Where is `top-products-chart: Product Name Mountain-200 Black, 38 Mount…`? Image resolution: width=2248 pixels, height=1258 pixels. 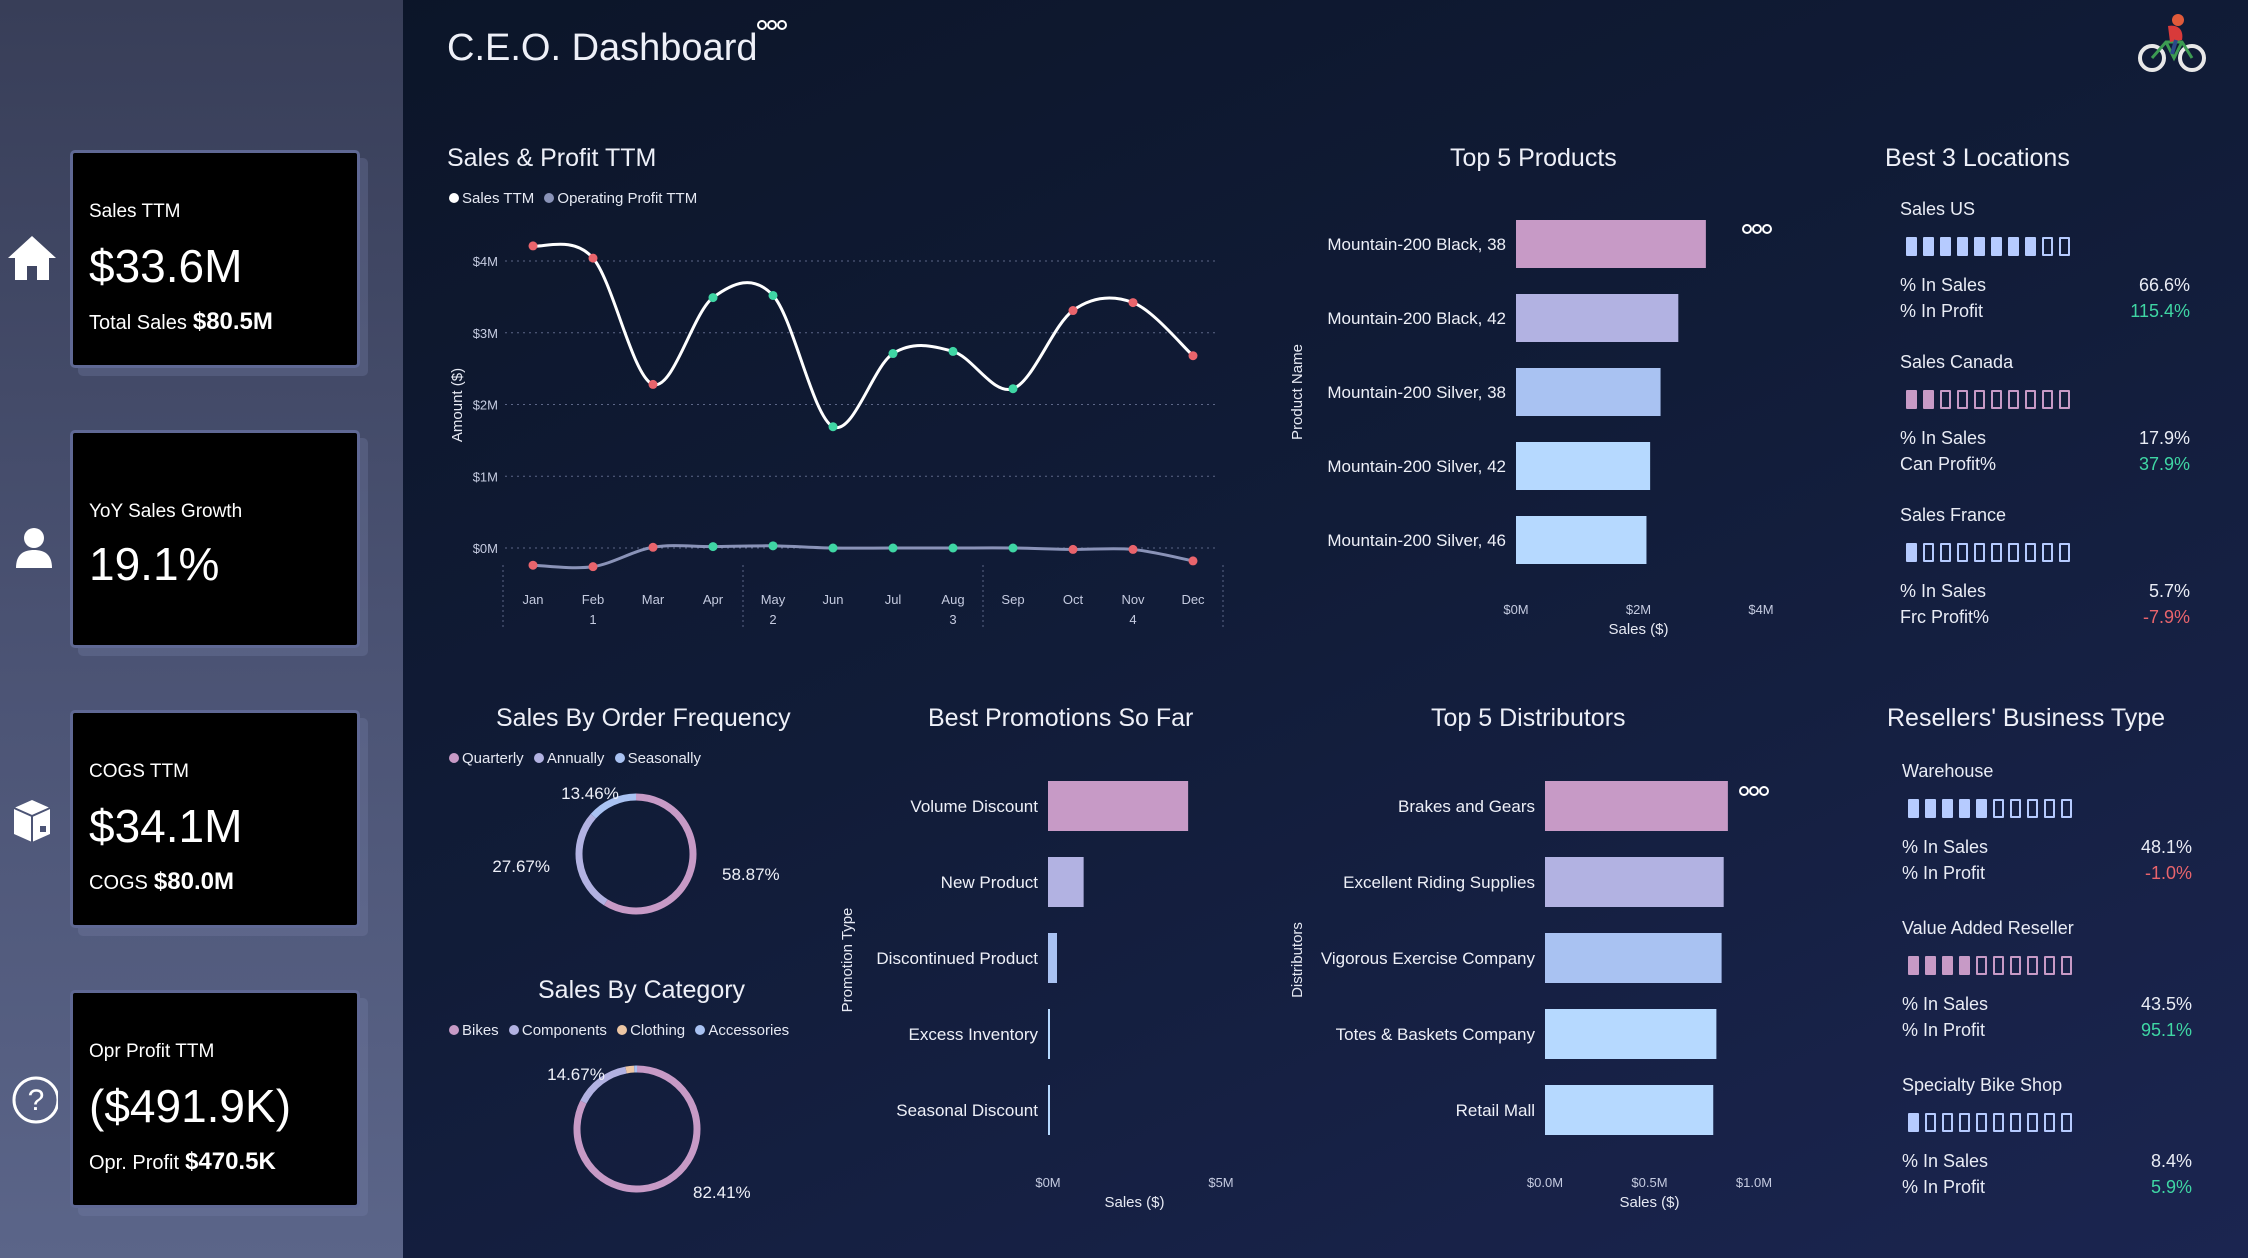 top-products-chart: Product Name Mountain-200 Black, 38 Mount… is located at coordinates (1540, 425).